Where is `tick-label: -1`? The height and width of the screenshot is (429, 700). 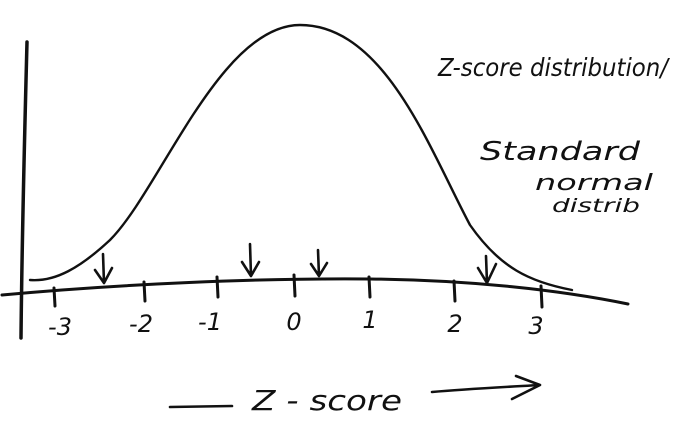 tick-label: -1 is located at coordinates (210, 322).